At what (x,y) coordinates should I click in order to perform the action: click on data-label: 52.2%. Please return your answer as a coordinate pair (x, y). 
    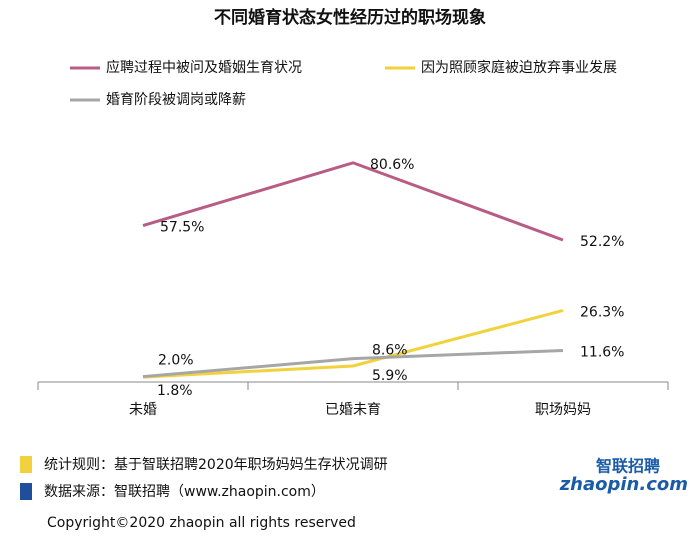
    Looking at the image, I should click on (602, 242).